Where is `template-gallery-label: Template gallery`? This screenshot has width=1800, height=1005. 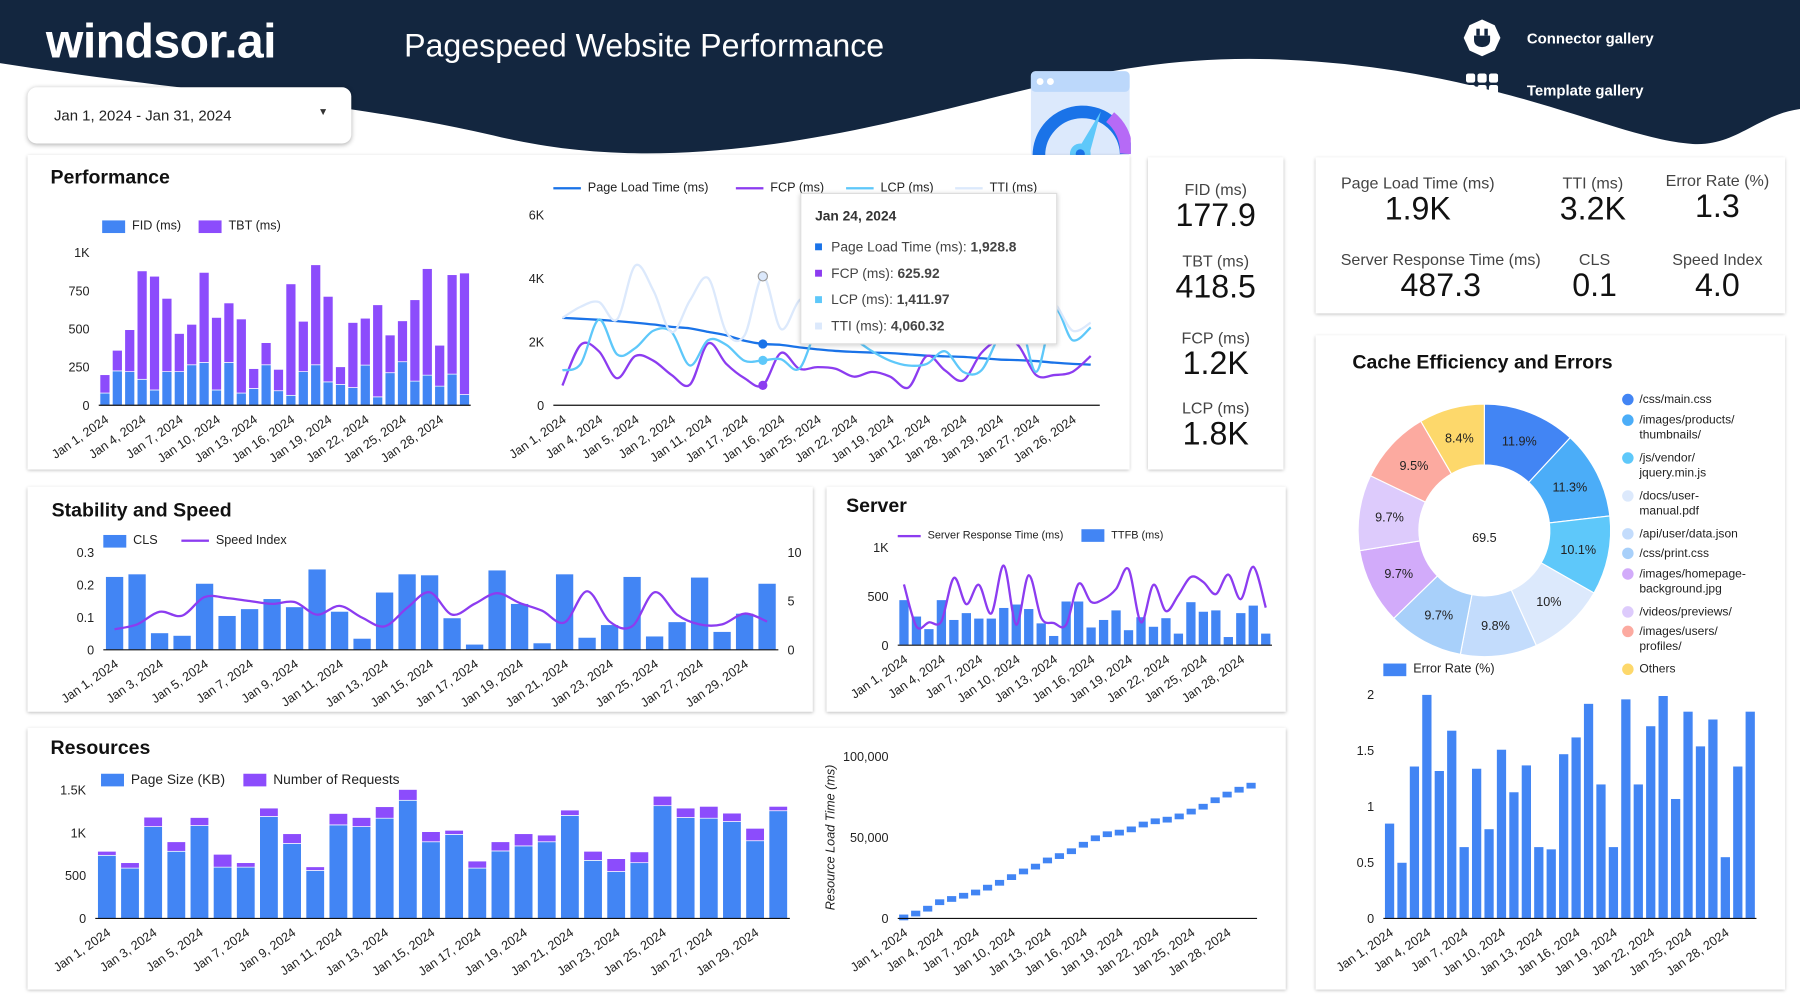 template-gallery-label: Template gallery is located at coordinates (1585, 89).